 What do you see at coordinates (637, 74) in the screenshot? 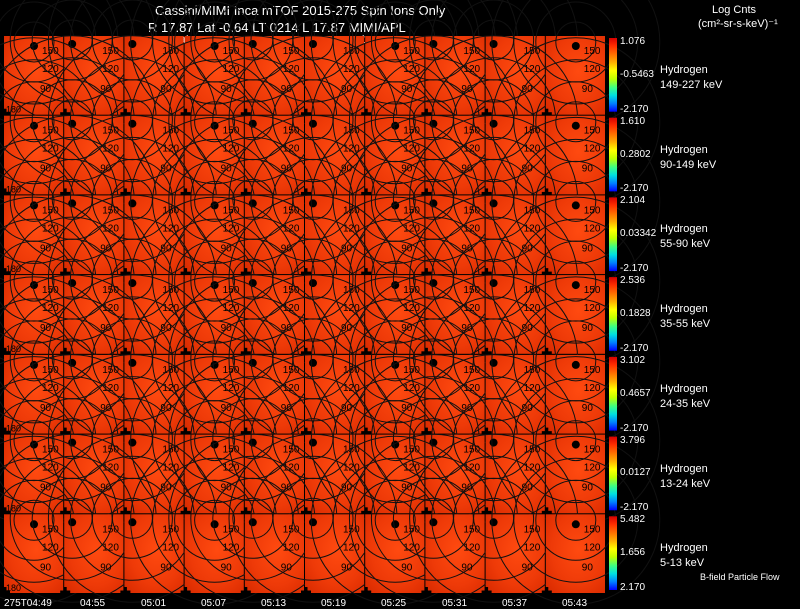
I see `colorbar-mid-label: -0.5463` at bounding box center [637, 74].